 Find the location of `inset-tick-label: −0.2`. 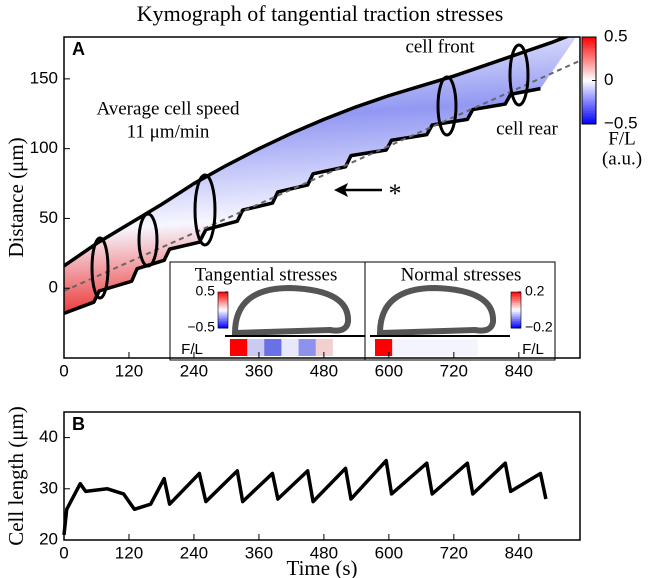

inset-tick-label: −0.2 is located at coordinates (539, 327).